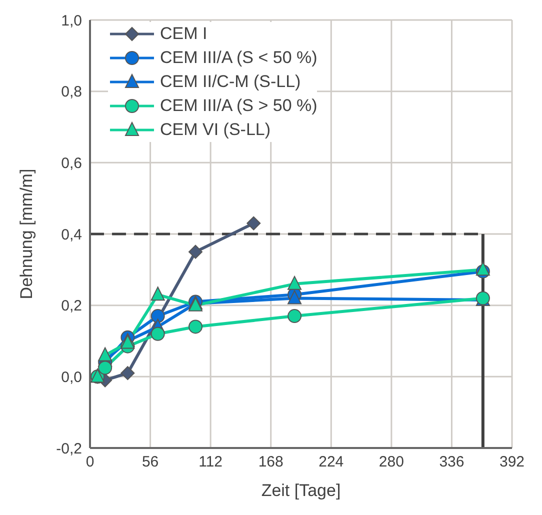  Describe the element at coordinates (271, 462) in the screenshot. I see `x-tick-label: 168` at that location.